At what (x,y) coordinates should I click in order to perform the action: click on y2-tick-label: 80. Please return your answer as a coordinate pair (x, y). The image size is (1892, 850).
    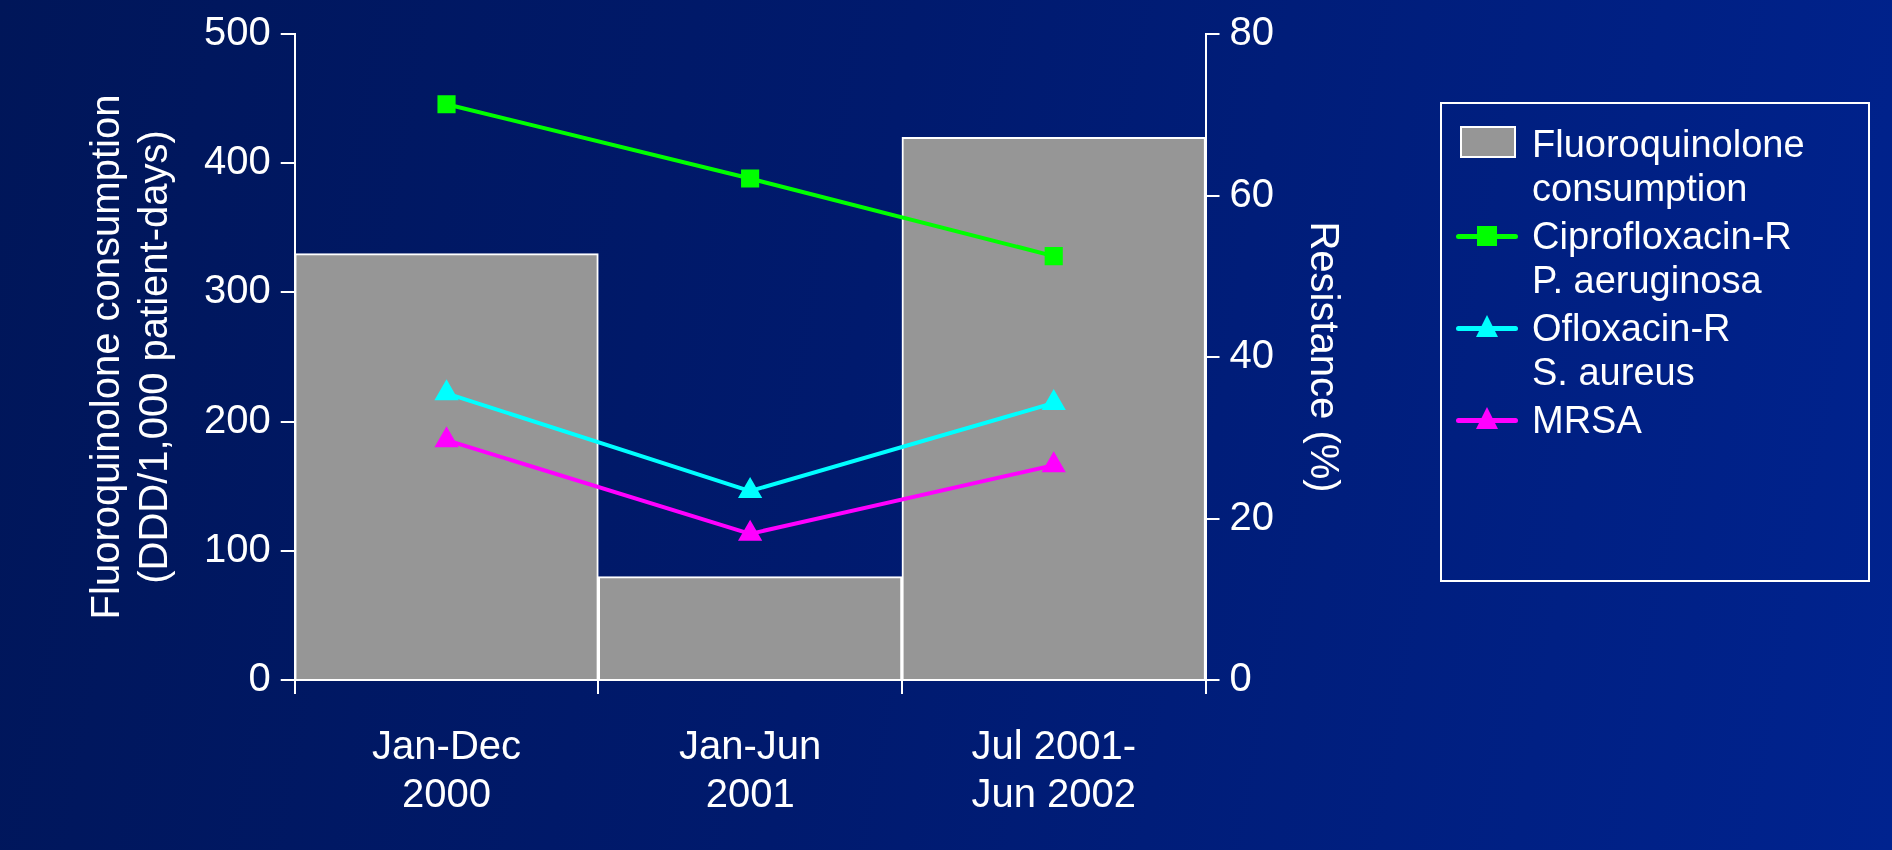
    Looking at the image, I should click on (1252, 31).